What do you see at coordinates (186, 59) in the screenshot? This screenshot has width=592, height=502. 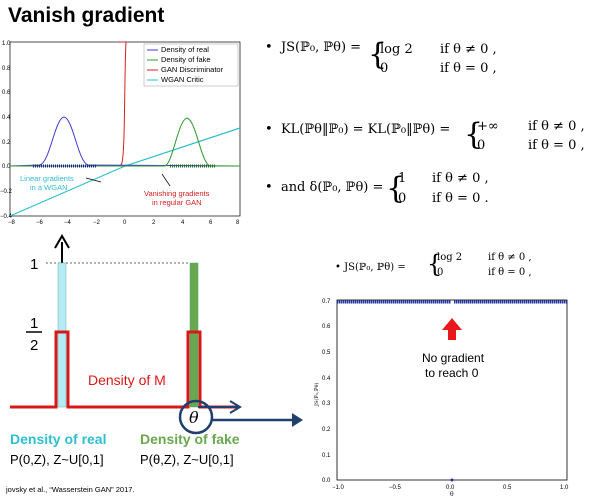 I see `legend-fake: Density of fake` at bounding box center [186, 59].